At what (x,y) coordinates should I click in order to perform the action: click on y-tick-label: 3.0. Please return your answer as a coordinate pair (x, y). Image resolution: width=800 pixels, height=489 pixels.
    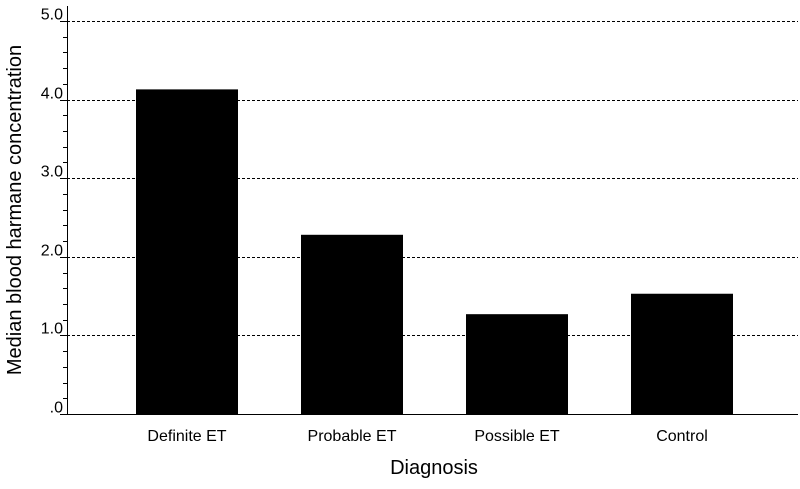
    Looking at the image, I should click on (52, 172).